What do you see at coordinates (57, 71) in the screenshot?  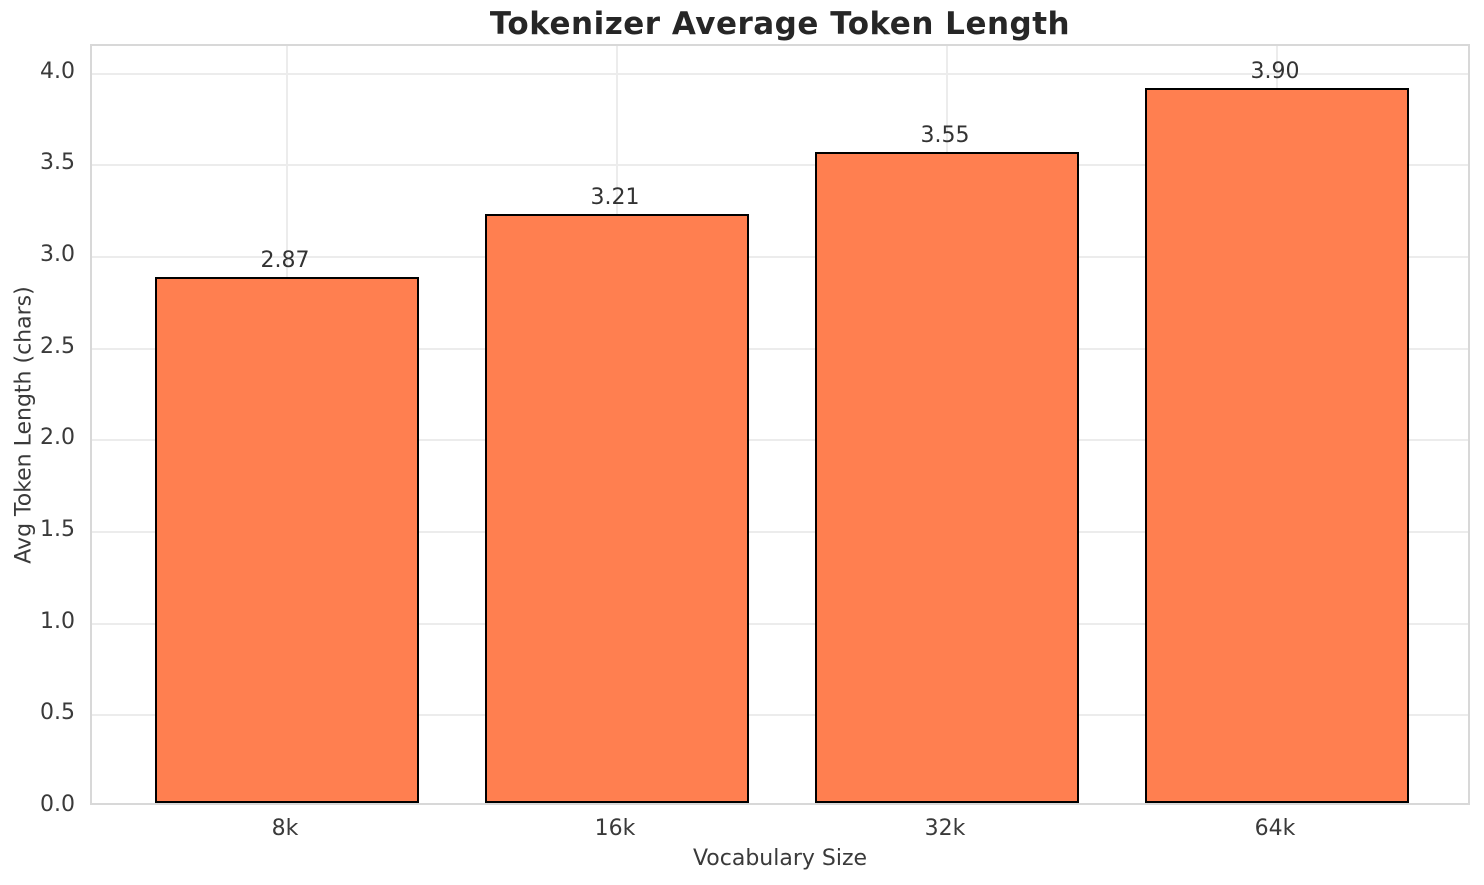 I see `y-tick-label: 4.0` at bounding box center [57, 71].